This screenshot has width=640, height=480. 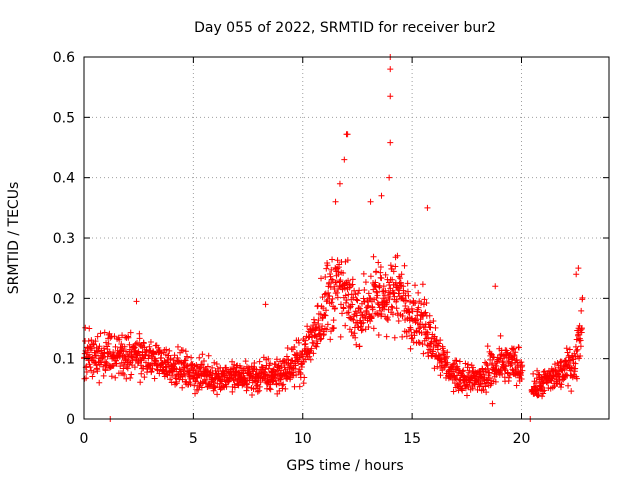 What do you see at coordinates (14, 238) in the screenshot?
I see `y-axis-label: SRMTID / TECUs` at bounding box center [14, 238].